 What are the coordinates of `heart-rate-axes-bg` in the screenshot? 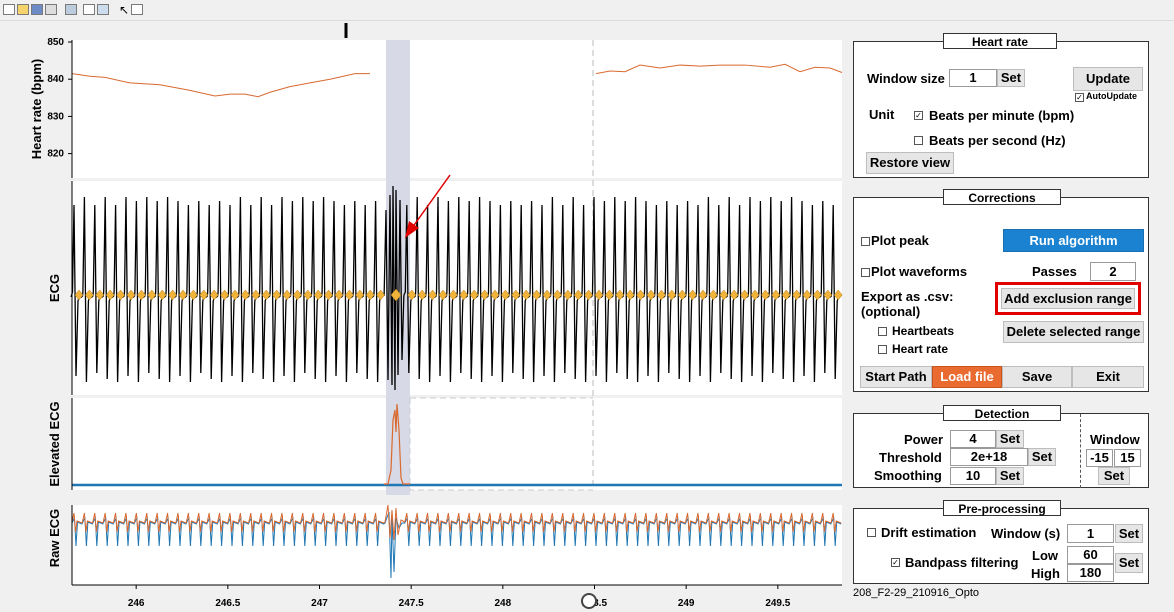 It's located at (457, 109).